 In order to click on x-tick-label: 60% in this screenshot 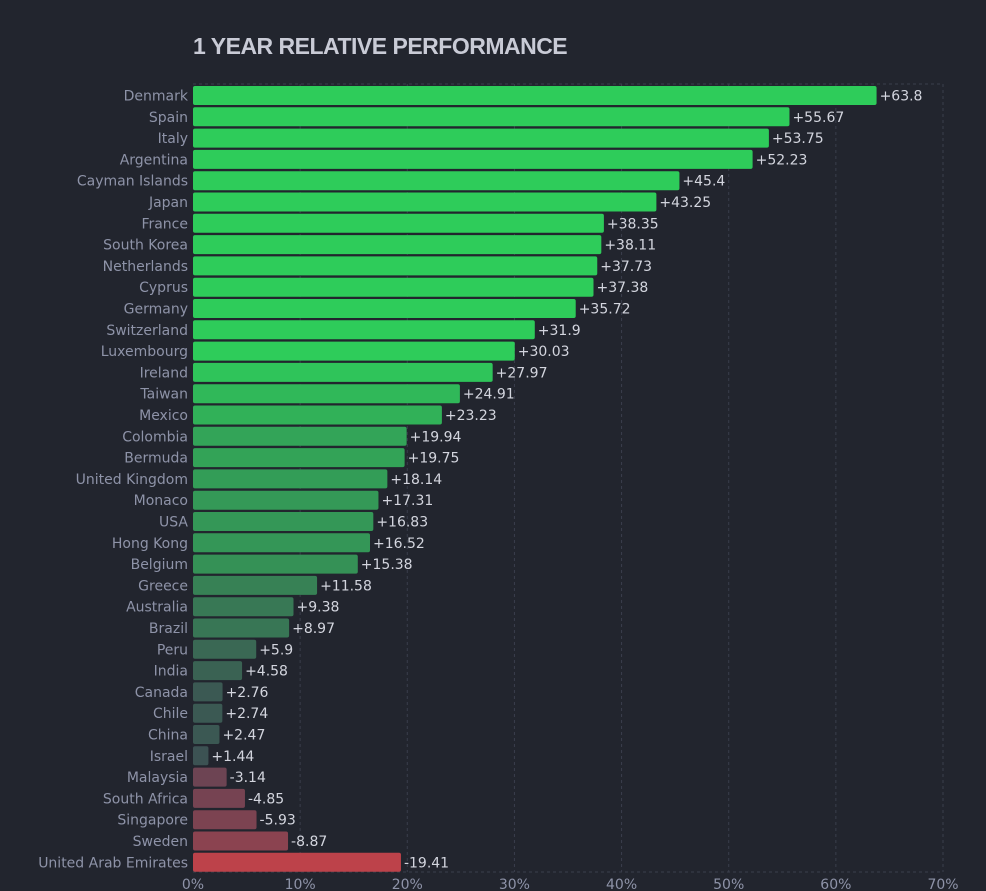, I will do `click(835, 884)`.